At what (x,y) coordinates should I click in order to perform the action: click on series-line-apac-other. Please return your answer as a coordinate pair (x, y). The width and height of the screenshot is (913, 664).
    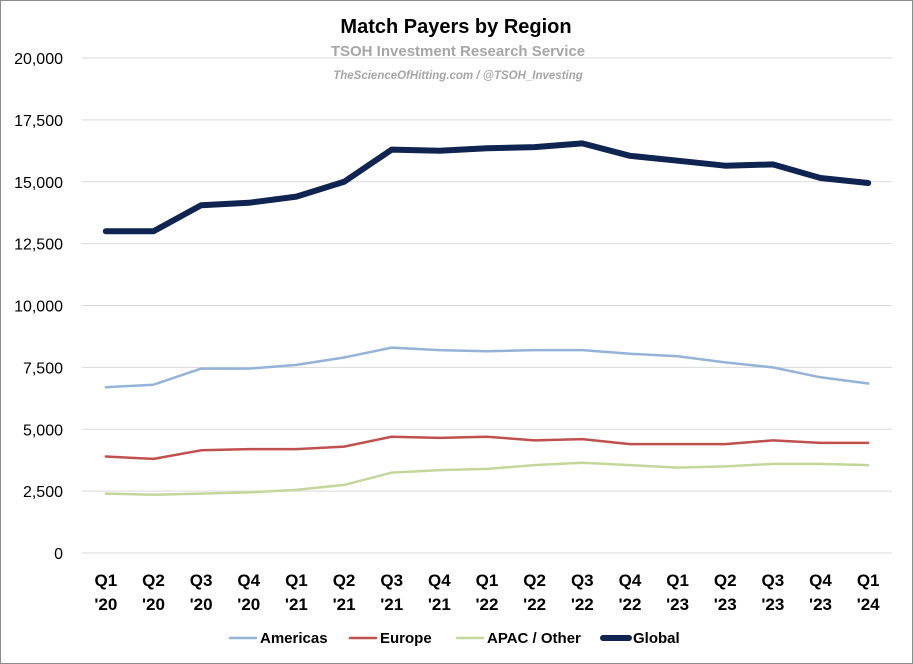
    Looking at the image, I should click on (487, 479).